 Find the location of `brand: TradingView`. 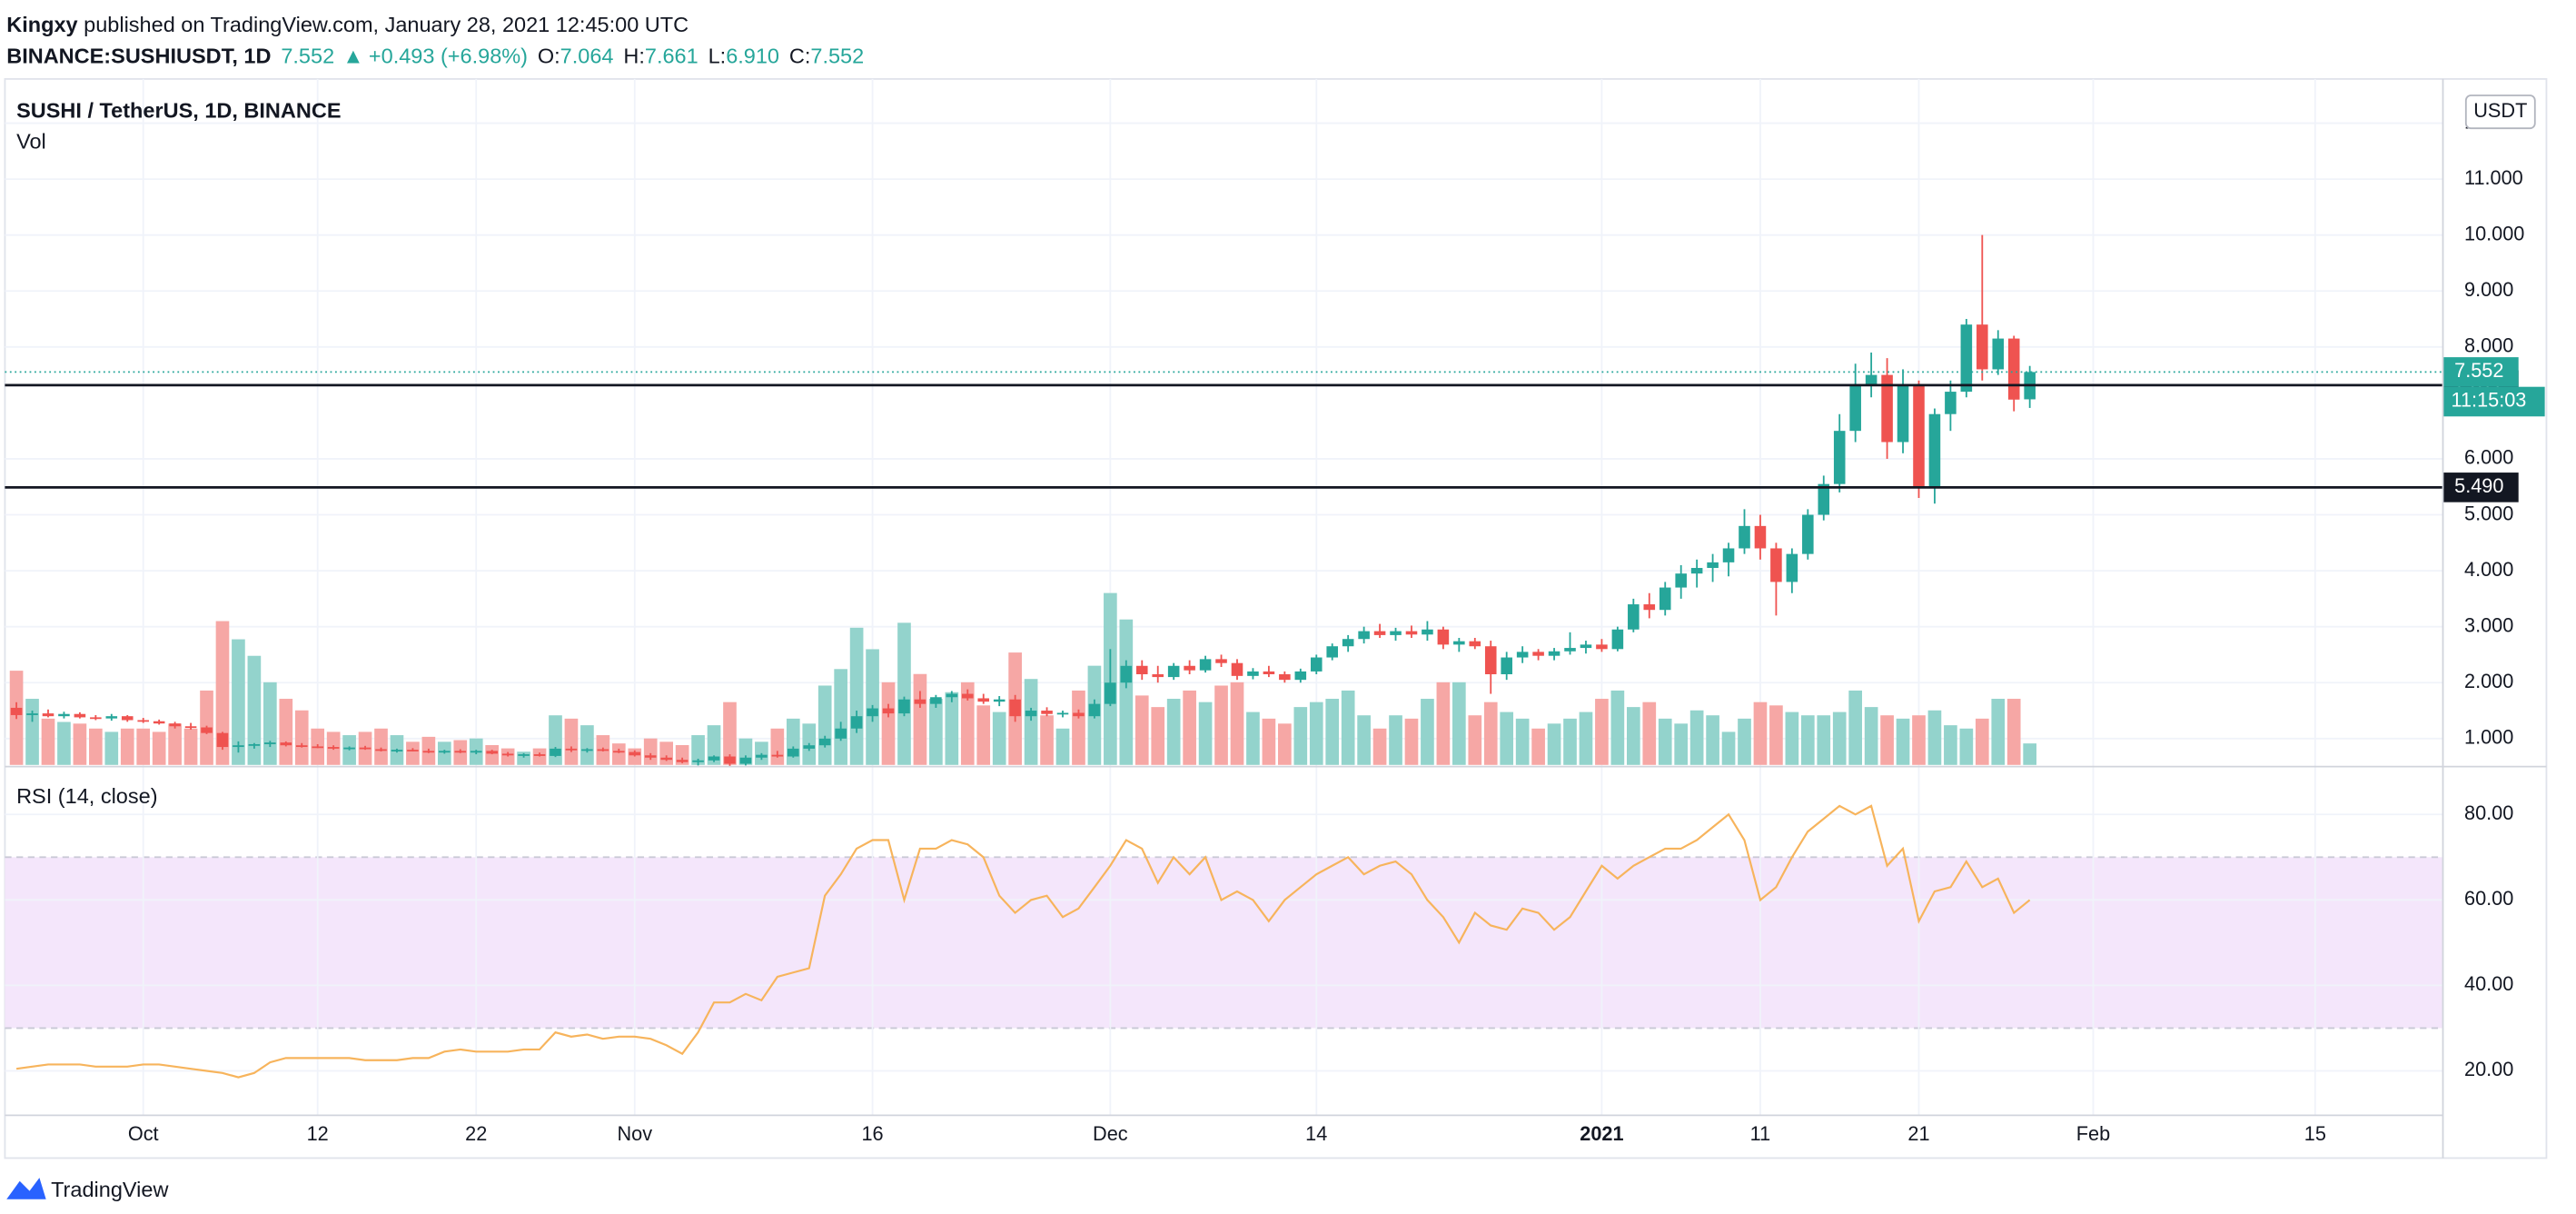

brand: TradingView is located at coordinates (110, 1190).